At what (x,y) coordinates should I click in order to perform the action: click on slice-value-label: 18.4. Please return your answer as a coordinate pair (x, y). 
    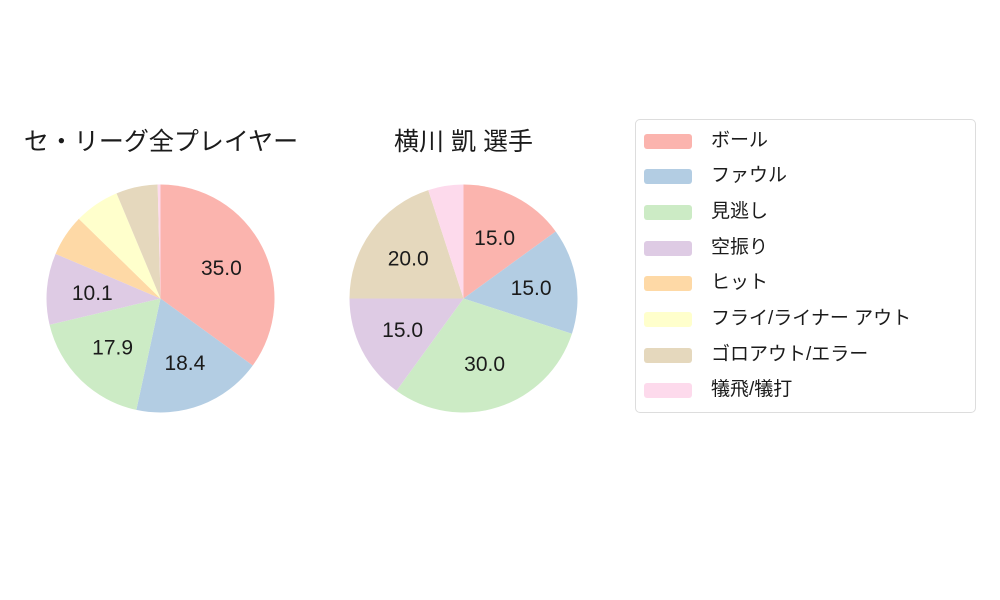
    Looking at the image, I should click on (184, 363).